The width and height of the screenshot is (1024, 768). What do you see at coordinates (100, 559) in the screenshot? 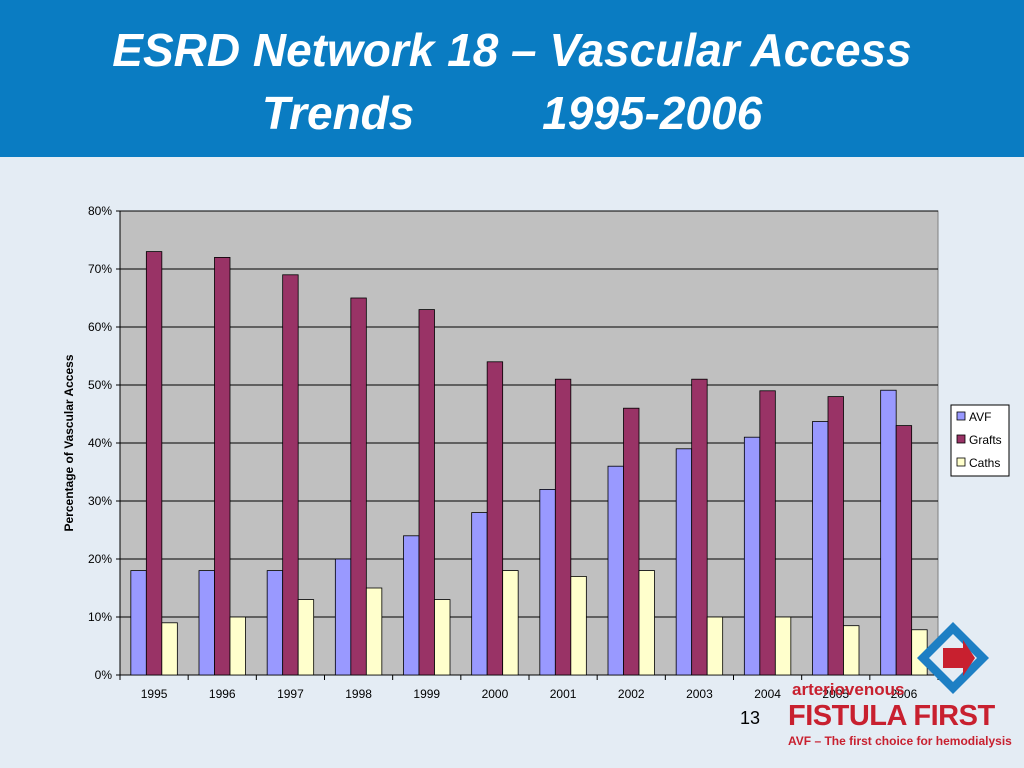
I see `y-tick-label: 20%` at bounding box center [100, 559].